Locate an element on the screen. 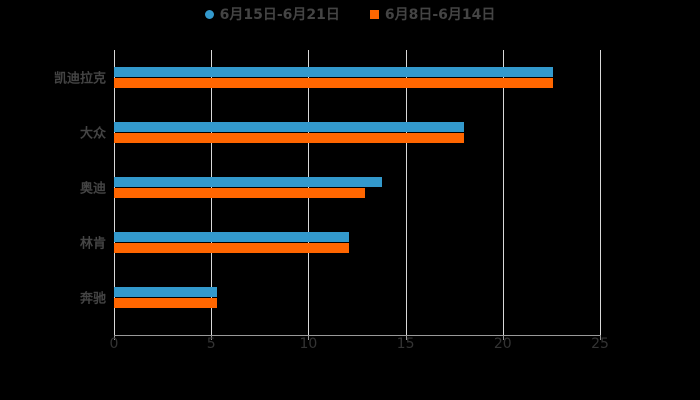 This screenshot has width=700, height=400. x-tick-label: 15 is located at coordinates (405, 344).